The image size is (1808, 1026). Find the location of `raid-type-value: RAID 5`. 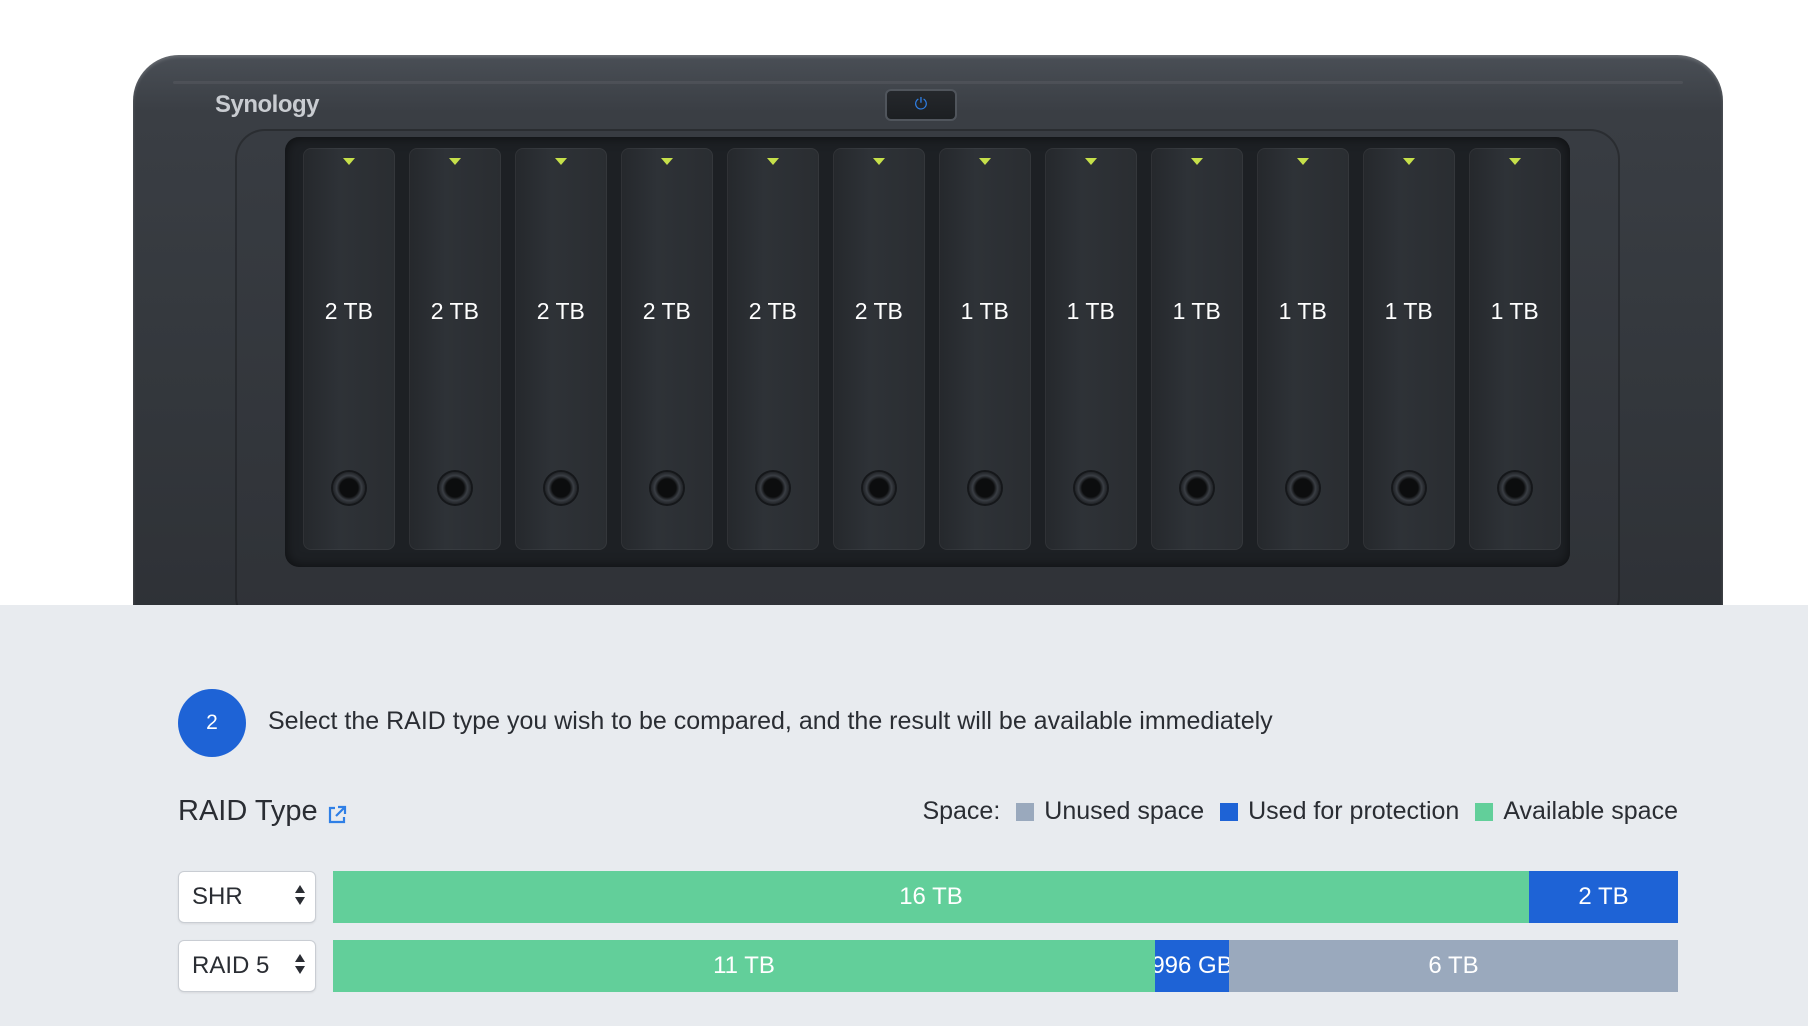

raid-type-value: RAID 5 is located at coordinates (231, 965).